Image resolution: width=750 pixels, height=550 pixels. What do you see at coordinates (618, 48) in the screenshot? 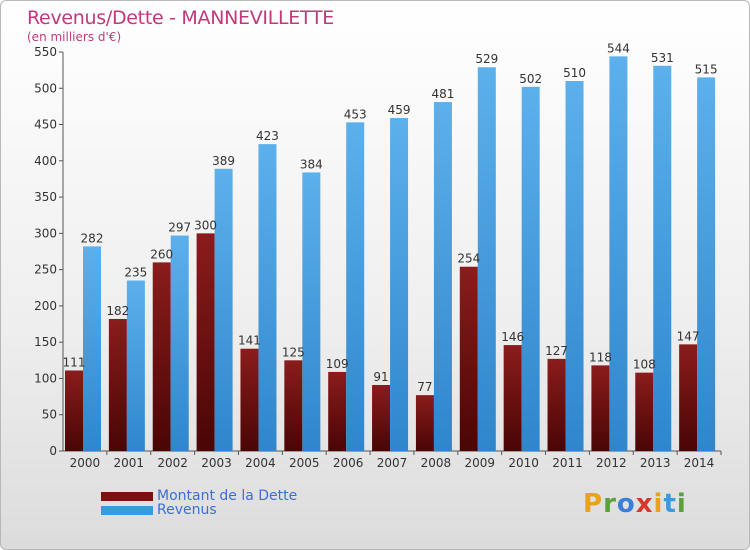
I see `data-label-revenus: 544` at bounding box center [618, 48].